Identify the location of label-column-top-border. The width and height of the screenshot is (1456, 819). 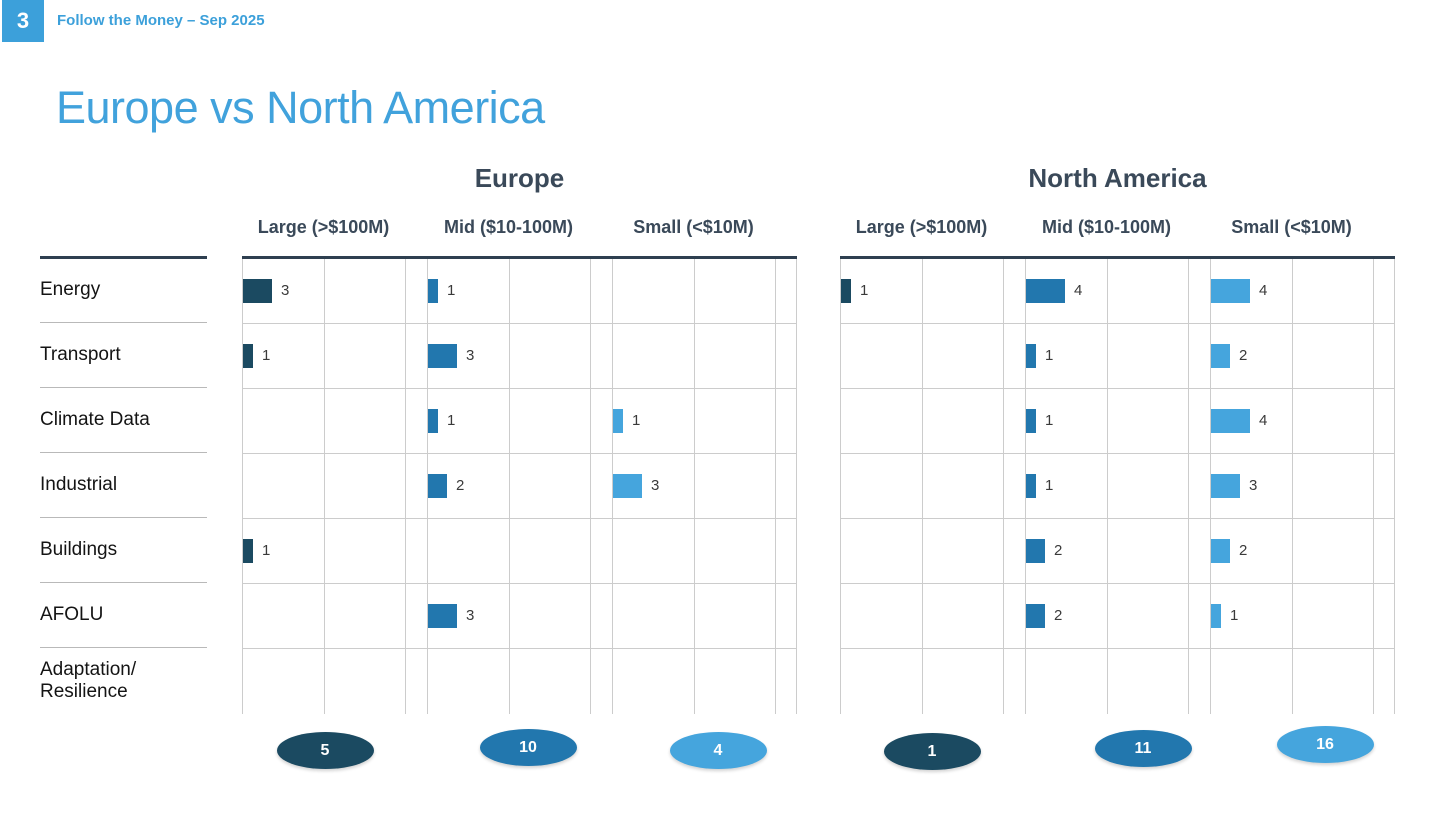
(123, 257).